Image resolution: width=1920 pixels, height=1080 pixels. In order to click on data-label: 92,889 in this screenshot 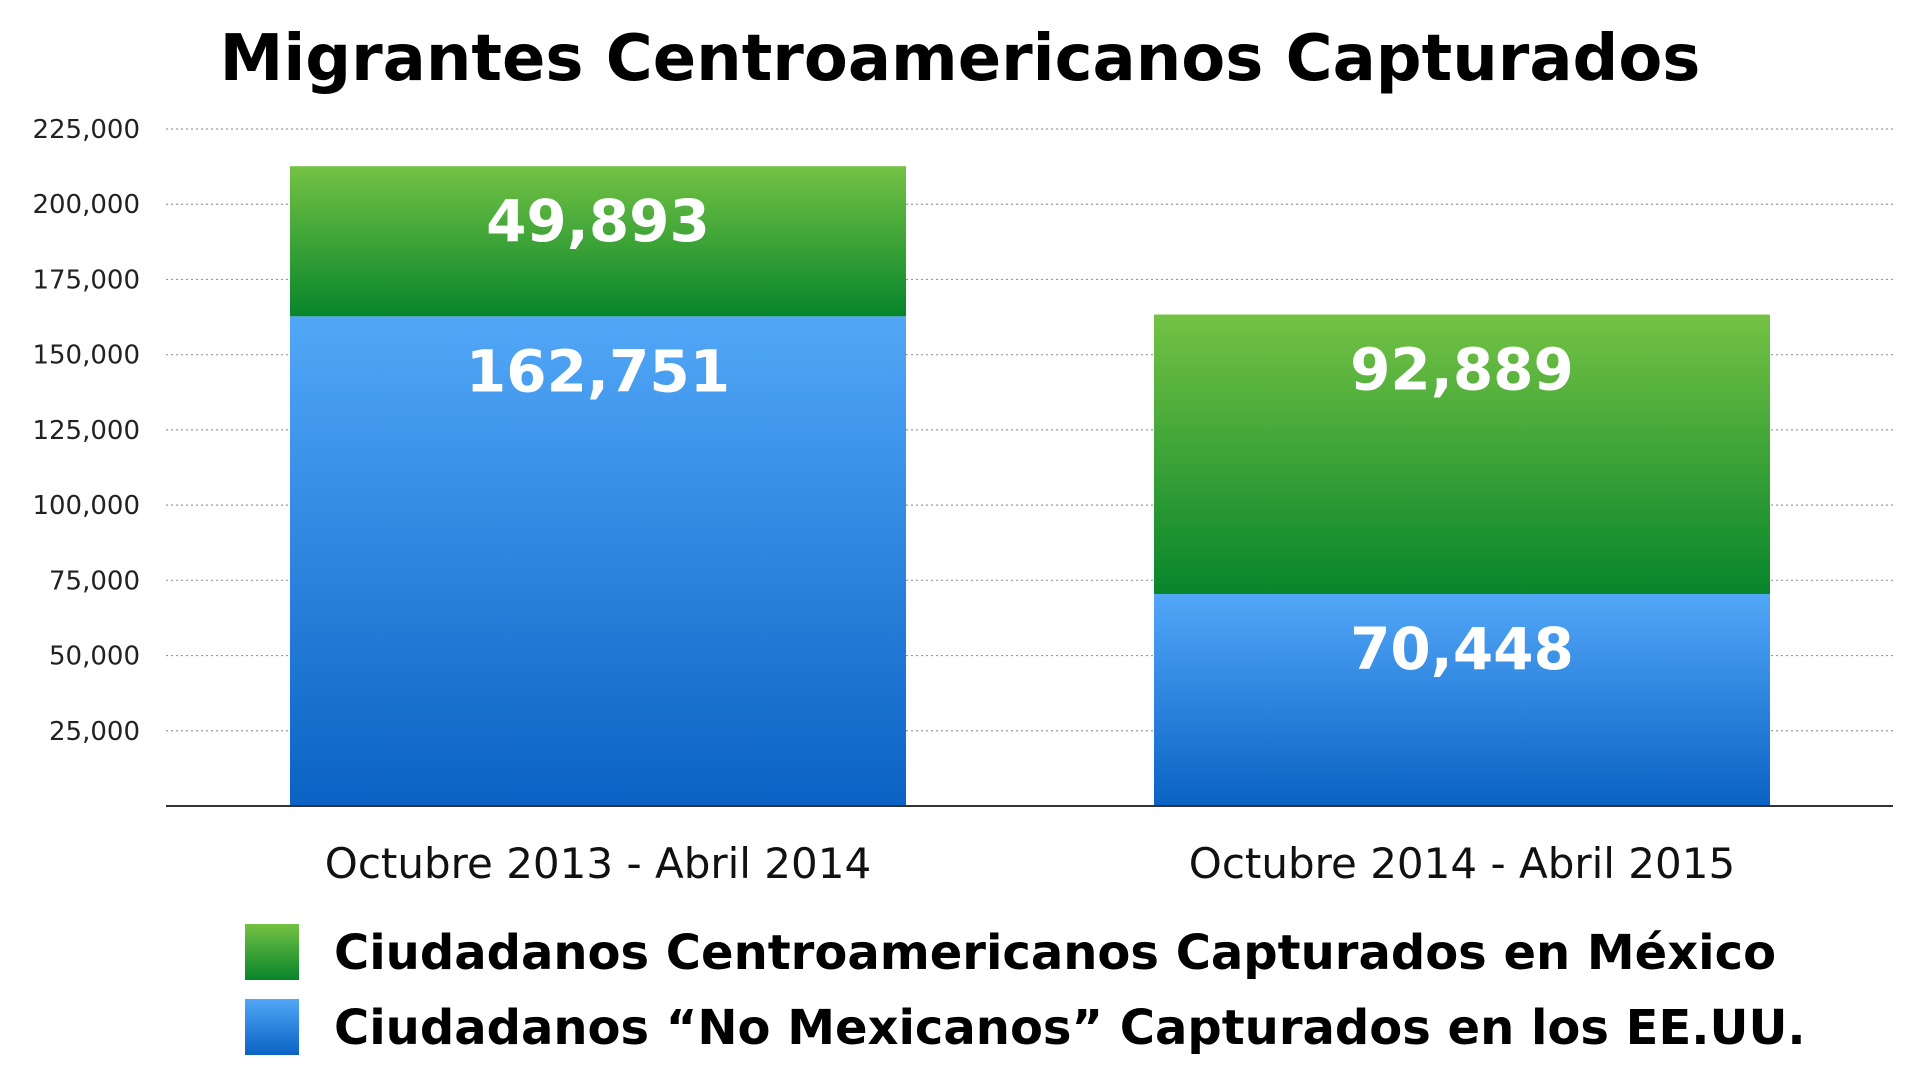, I will do `click(1462, 370)`.